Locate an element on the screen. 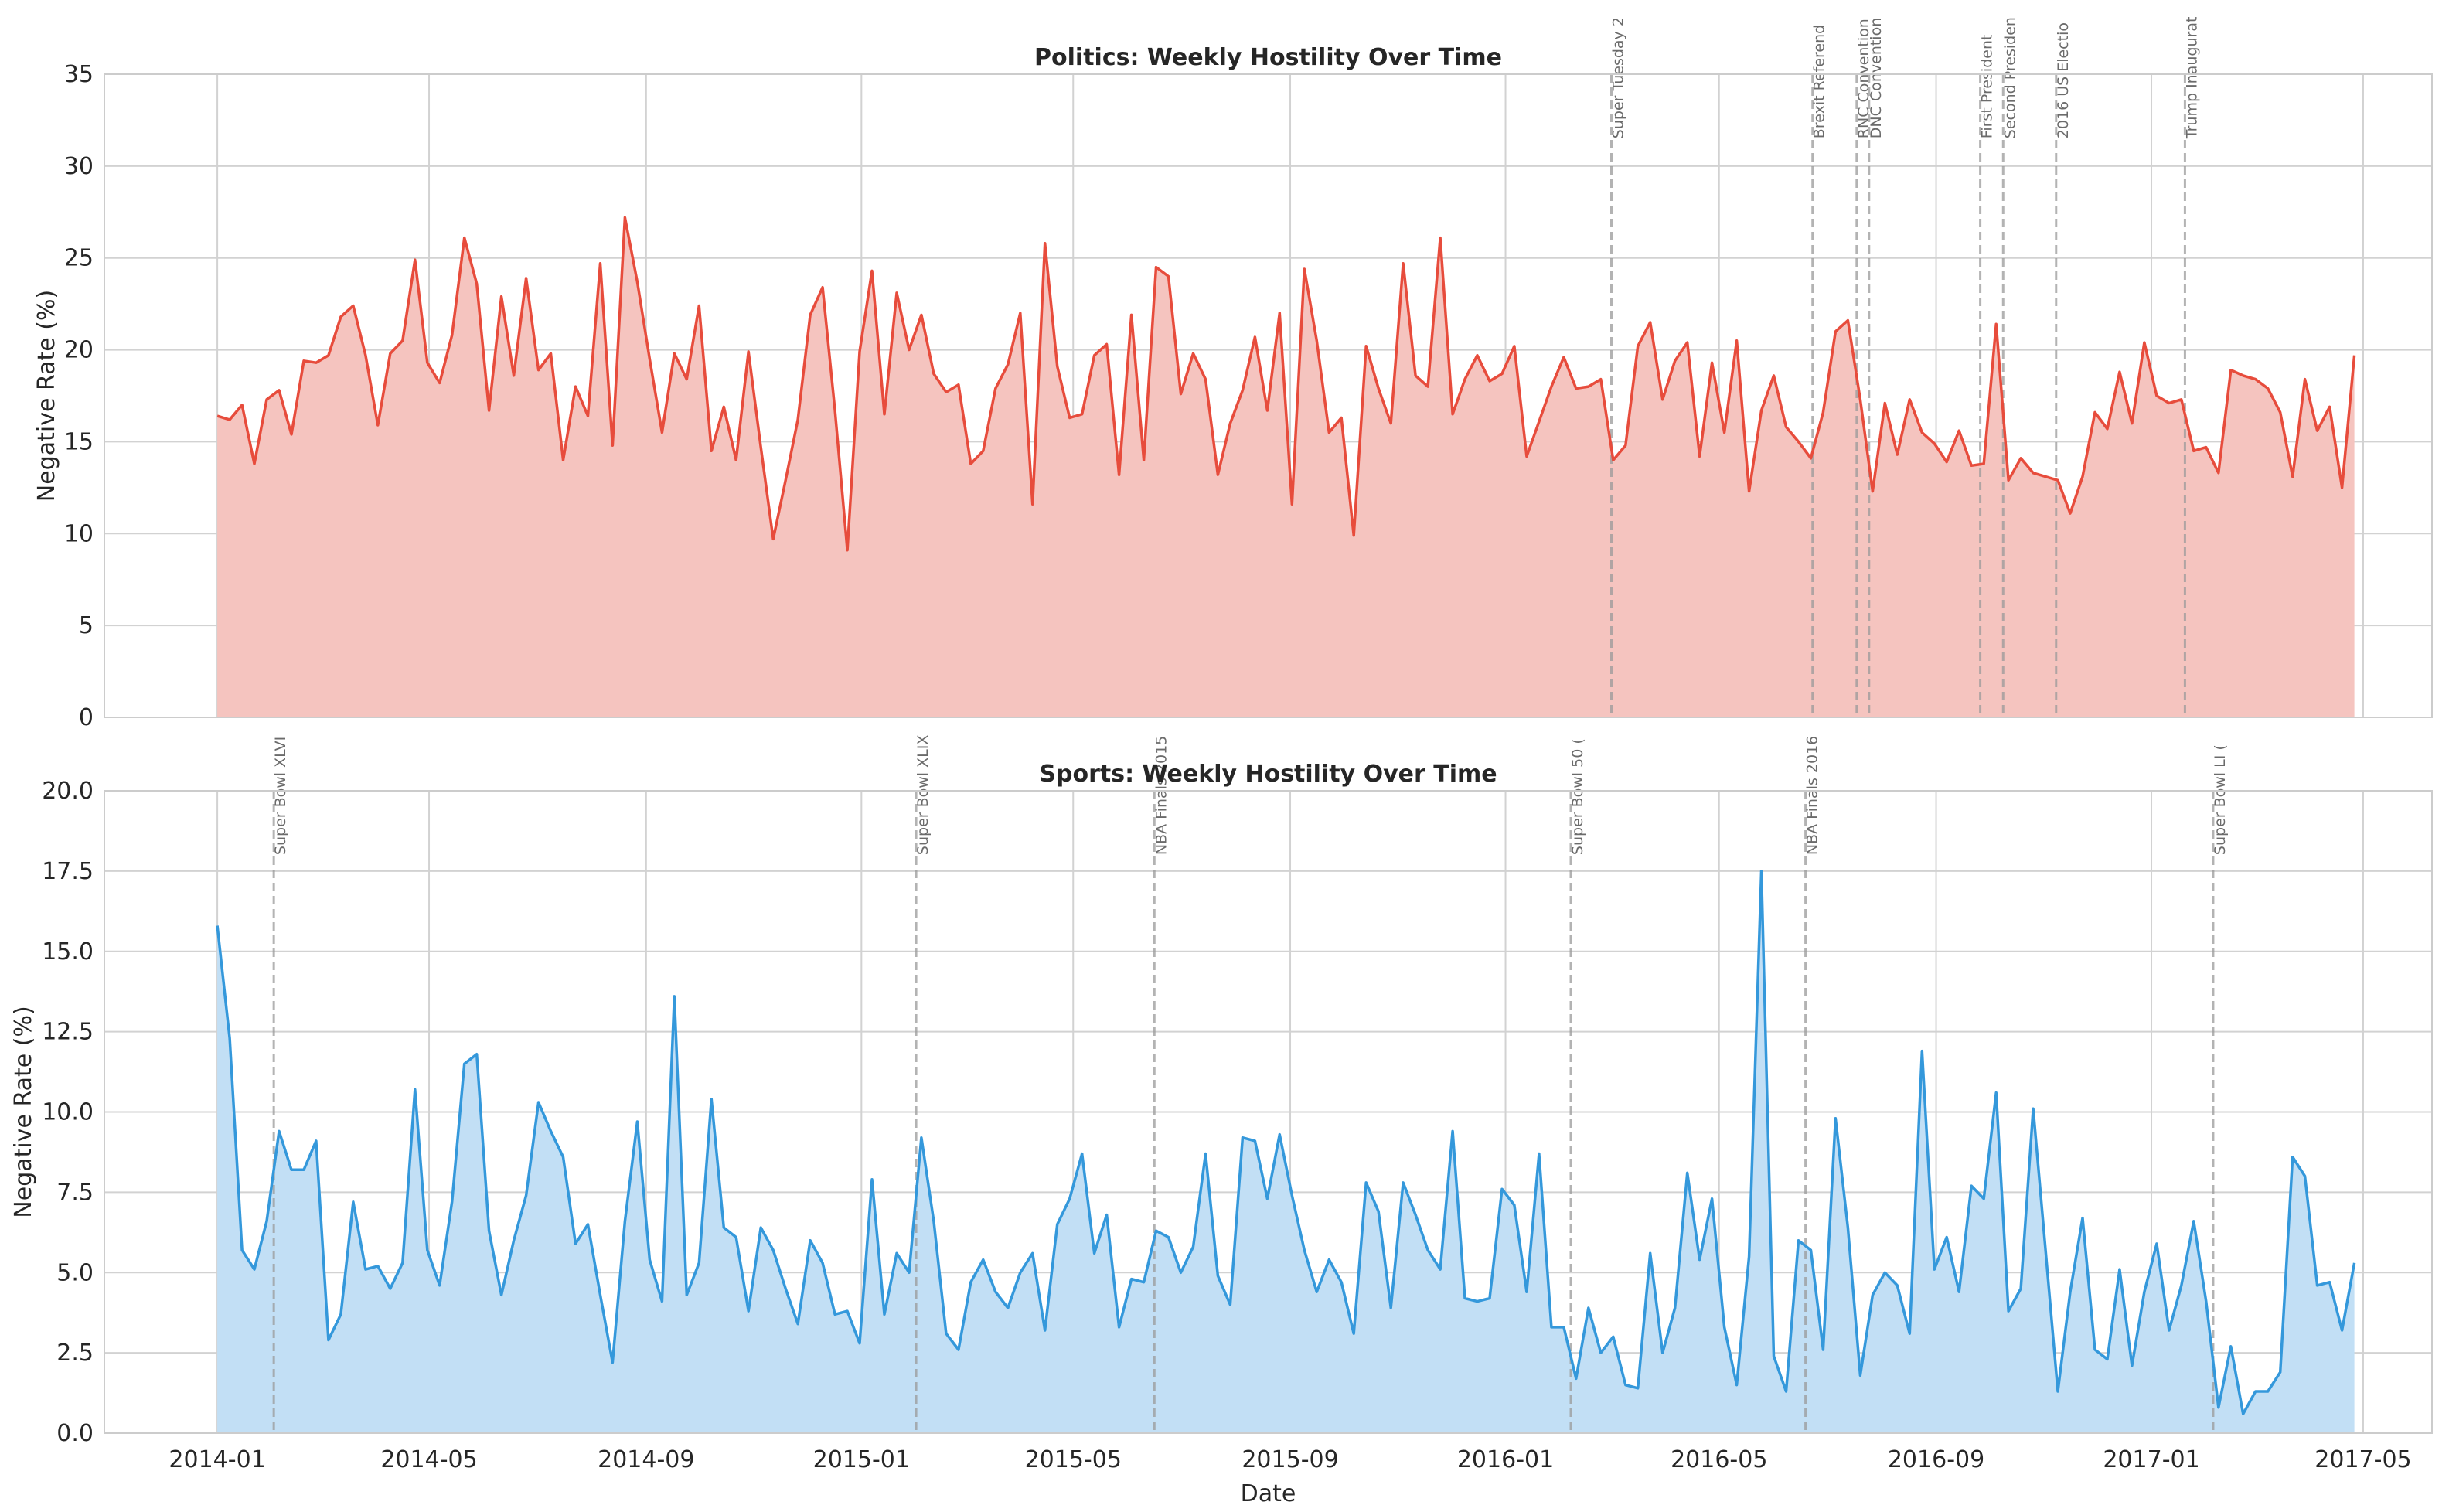 This screenshot has height=1512, width=2449. x-tick-label: 2016-05 is located at coordinates (1719, 1459).